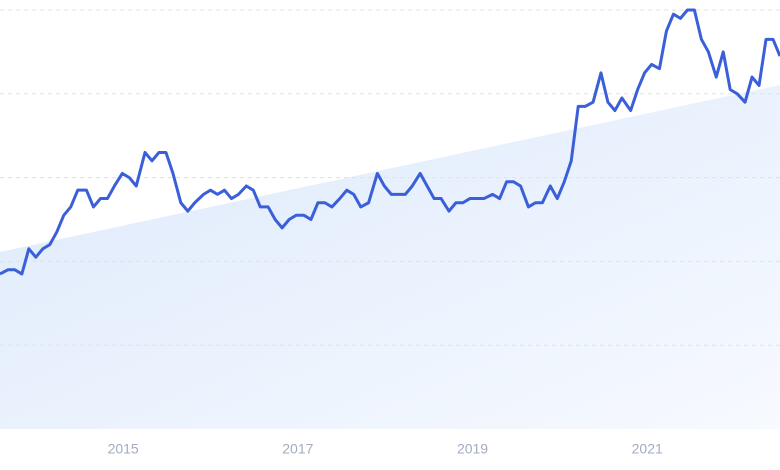 This screenshot has width=780, height=470. Describe the element at coordinates (297, 449) in the screenshot. I see `x-tick-label: 2017` at that location.